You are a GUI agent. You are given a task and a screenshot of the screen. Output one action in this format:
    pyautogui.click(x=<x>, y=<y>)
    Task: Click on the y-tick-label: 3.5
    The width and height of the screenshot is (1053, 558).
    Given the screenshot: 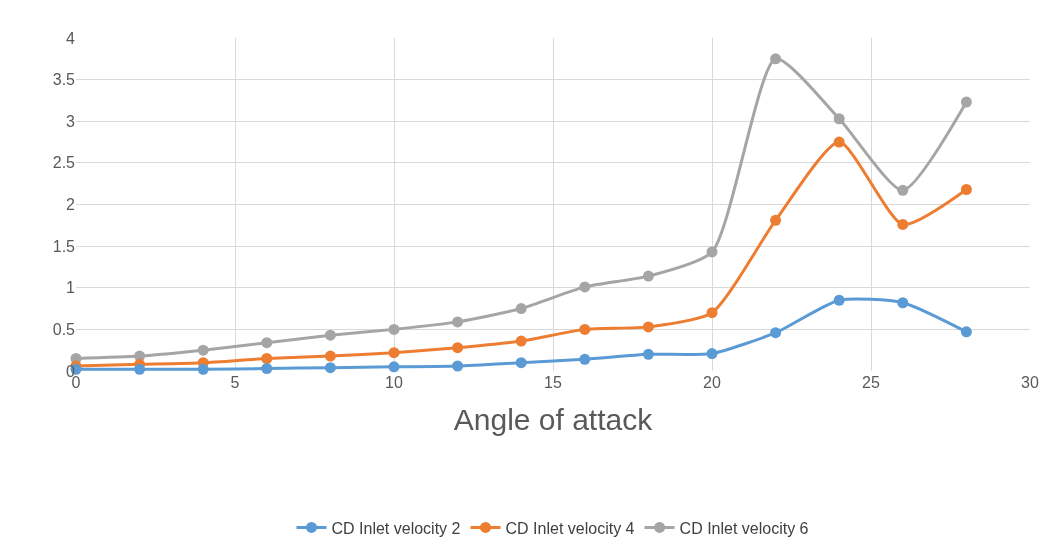 What is the action you would take?
    pyautogui.click(x=64, y=80)
    